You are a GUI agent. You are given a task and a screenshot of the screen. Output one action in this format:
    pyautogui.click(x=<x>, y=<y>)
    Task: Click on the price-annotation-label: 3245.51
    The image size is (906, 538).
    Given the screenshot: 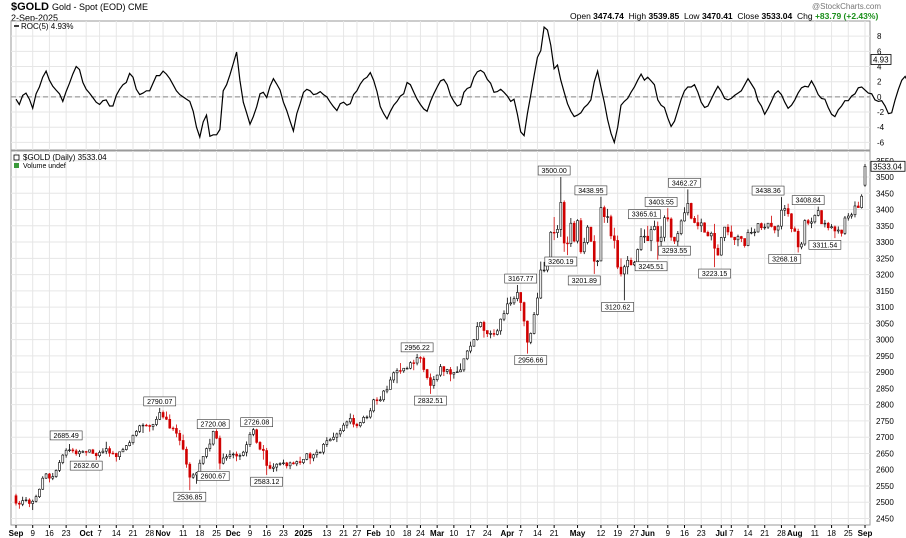 What is the action you would take?
    pyautogui.click(x=650, y=267)
    